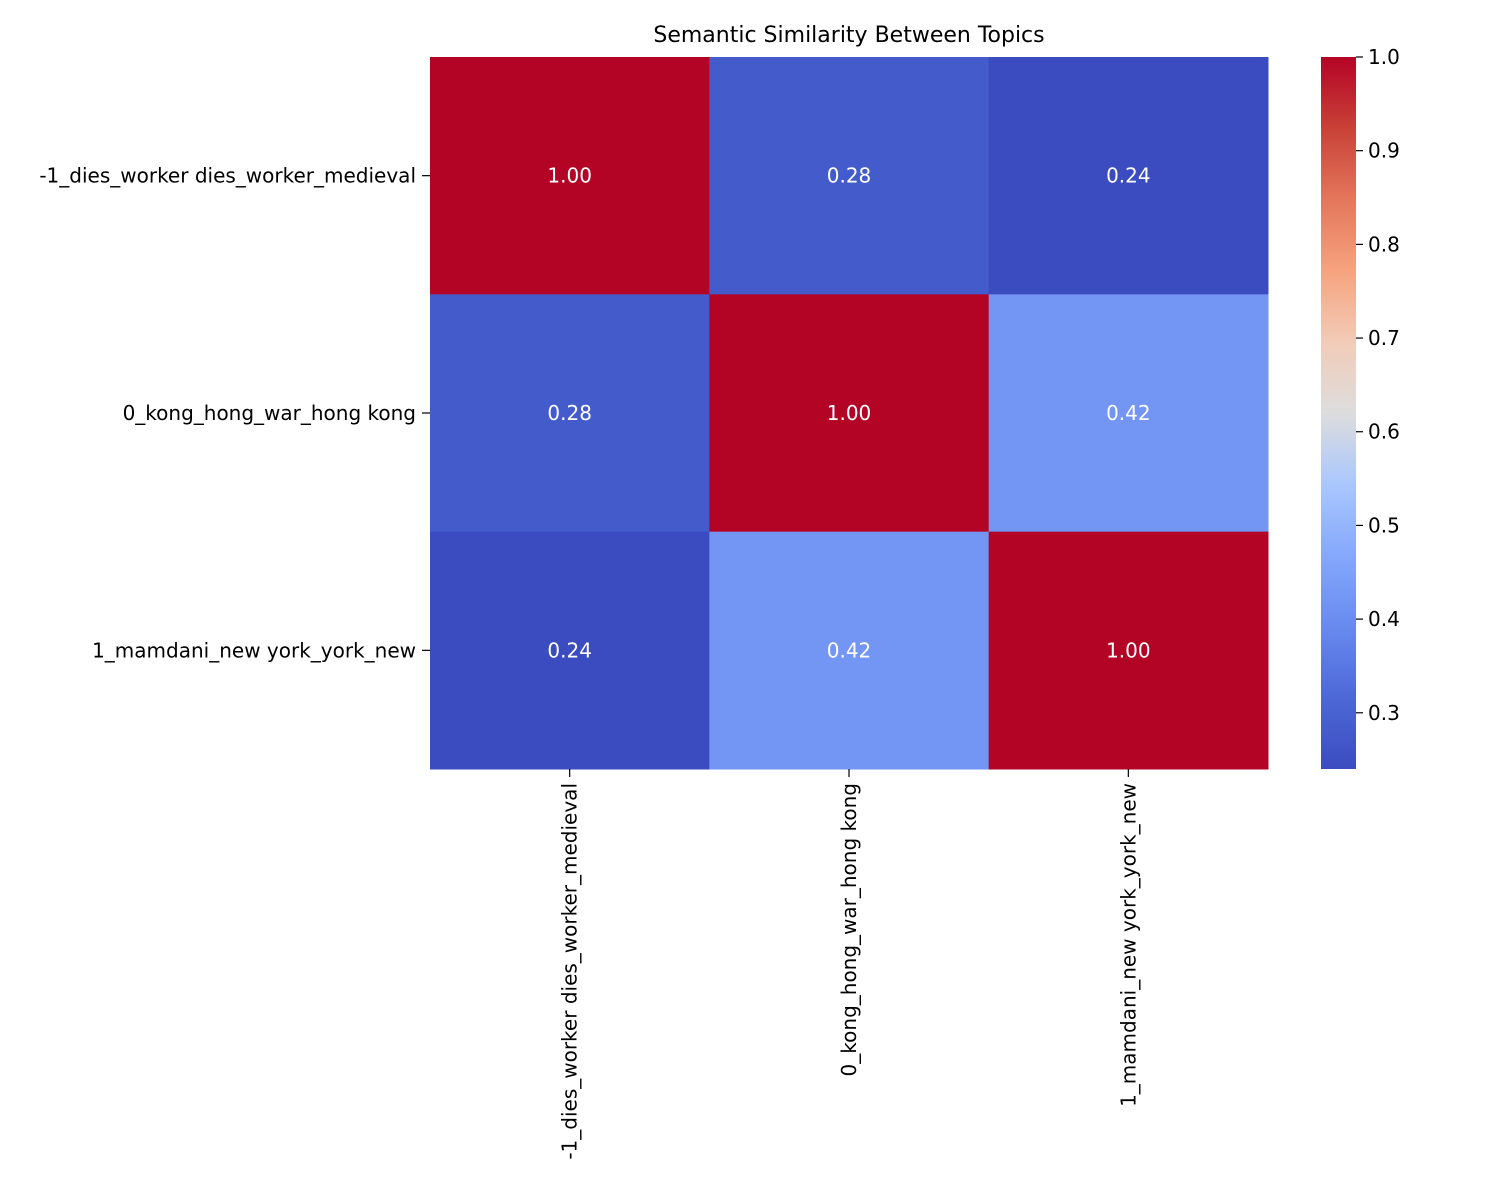 This screenshot has width=1500, height=1200. Describe the element at coordinates (1384, 151) in the screenshot. I see `colorbar-tick-label: 0.9` at that location.